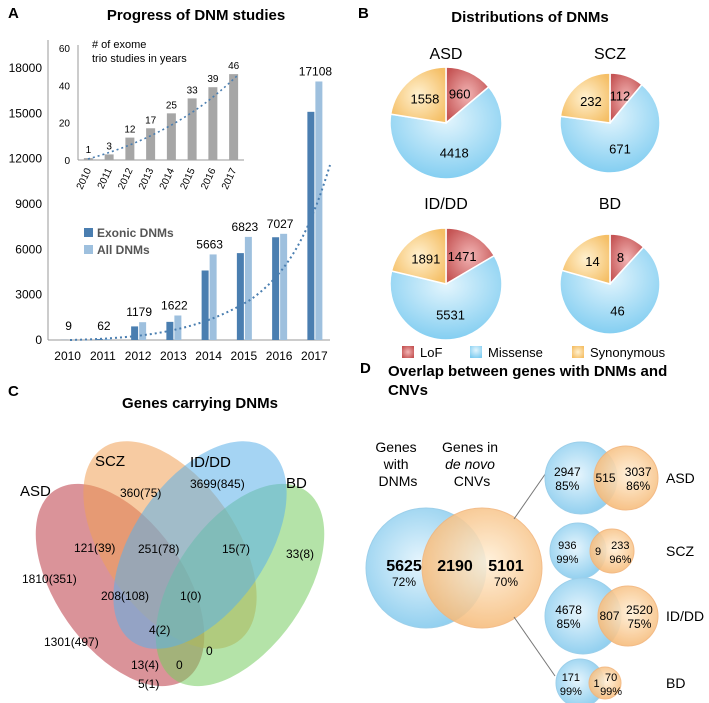 This screenshot has height=703, width=709. I want to click on inset-ytick-label: 20, so click(65, 124).